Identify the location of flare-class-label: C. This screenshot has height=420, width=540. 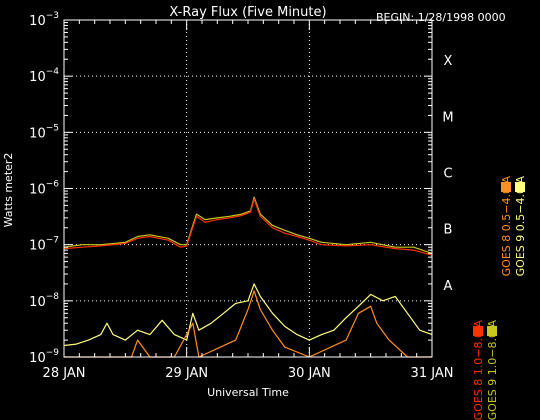
(447, 174).